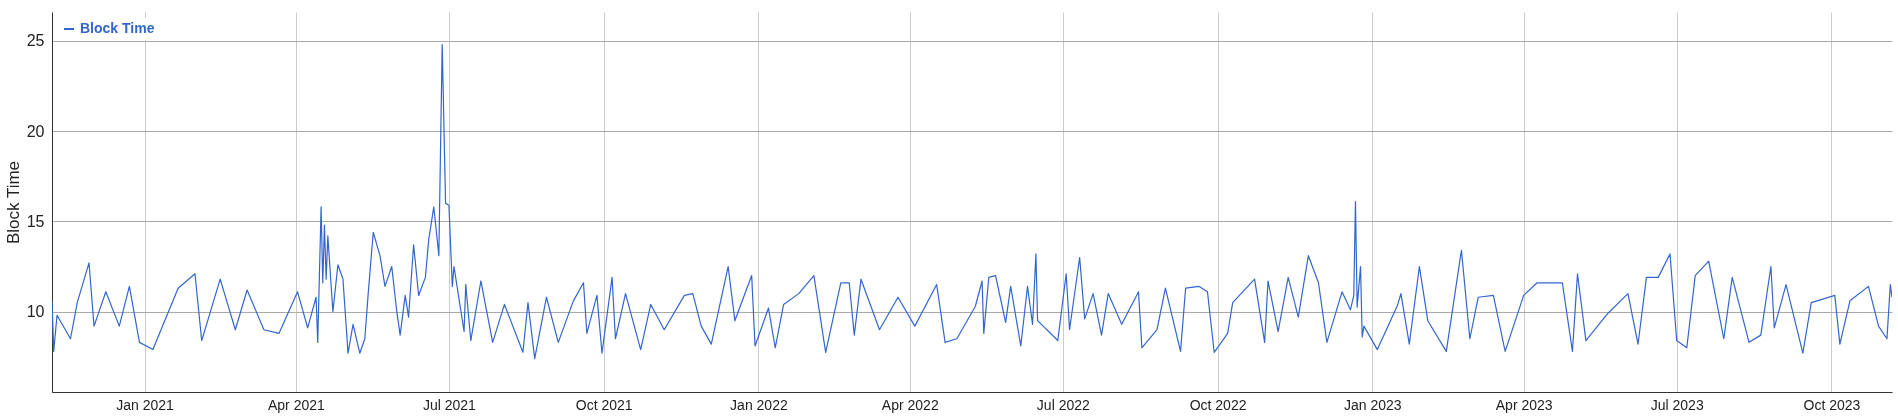  I want to click on x-tick-label: Apr 2023, so click(1524, 404).